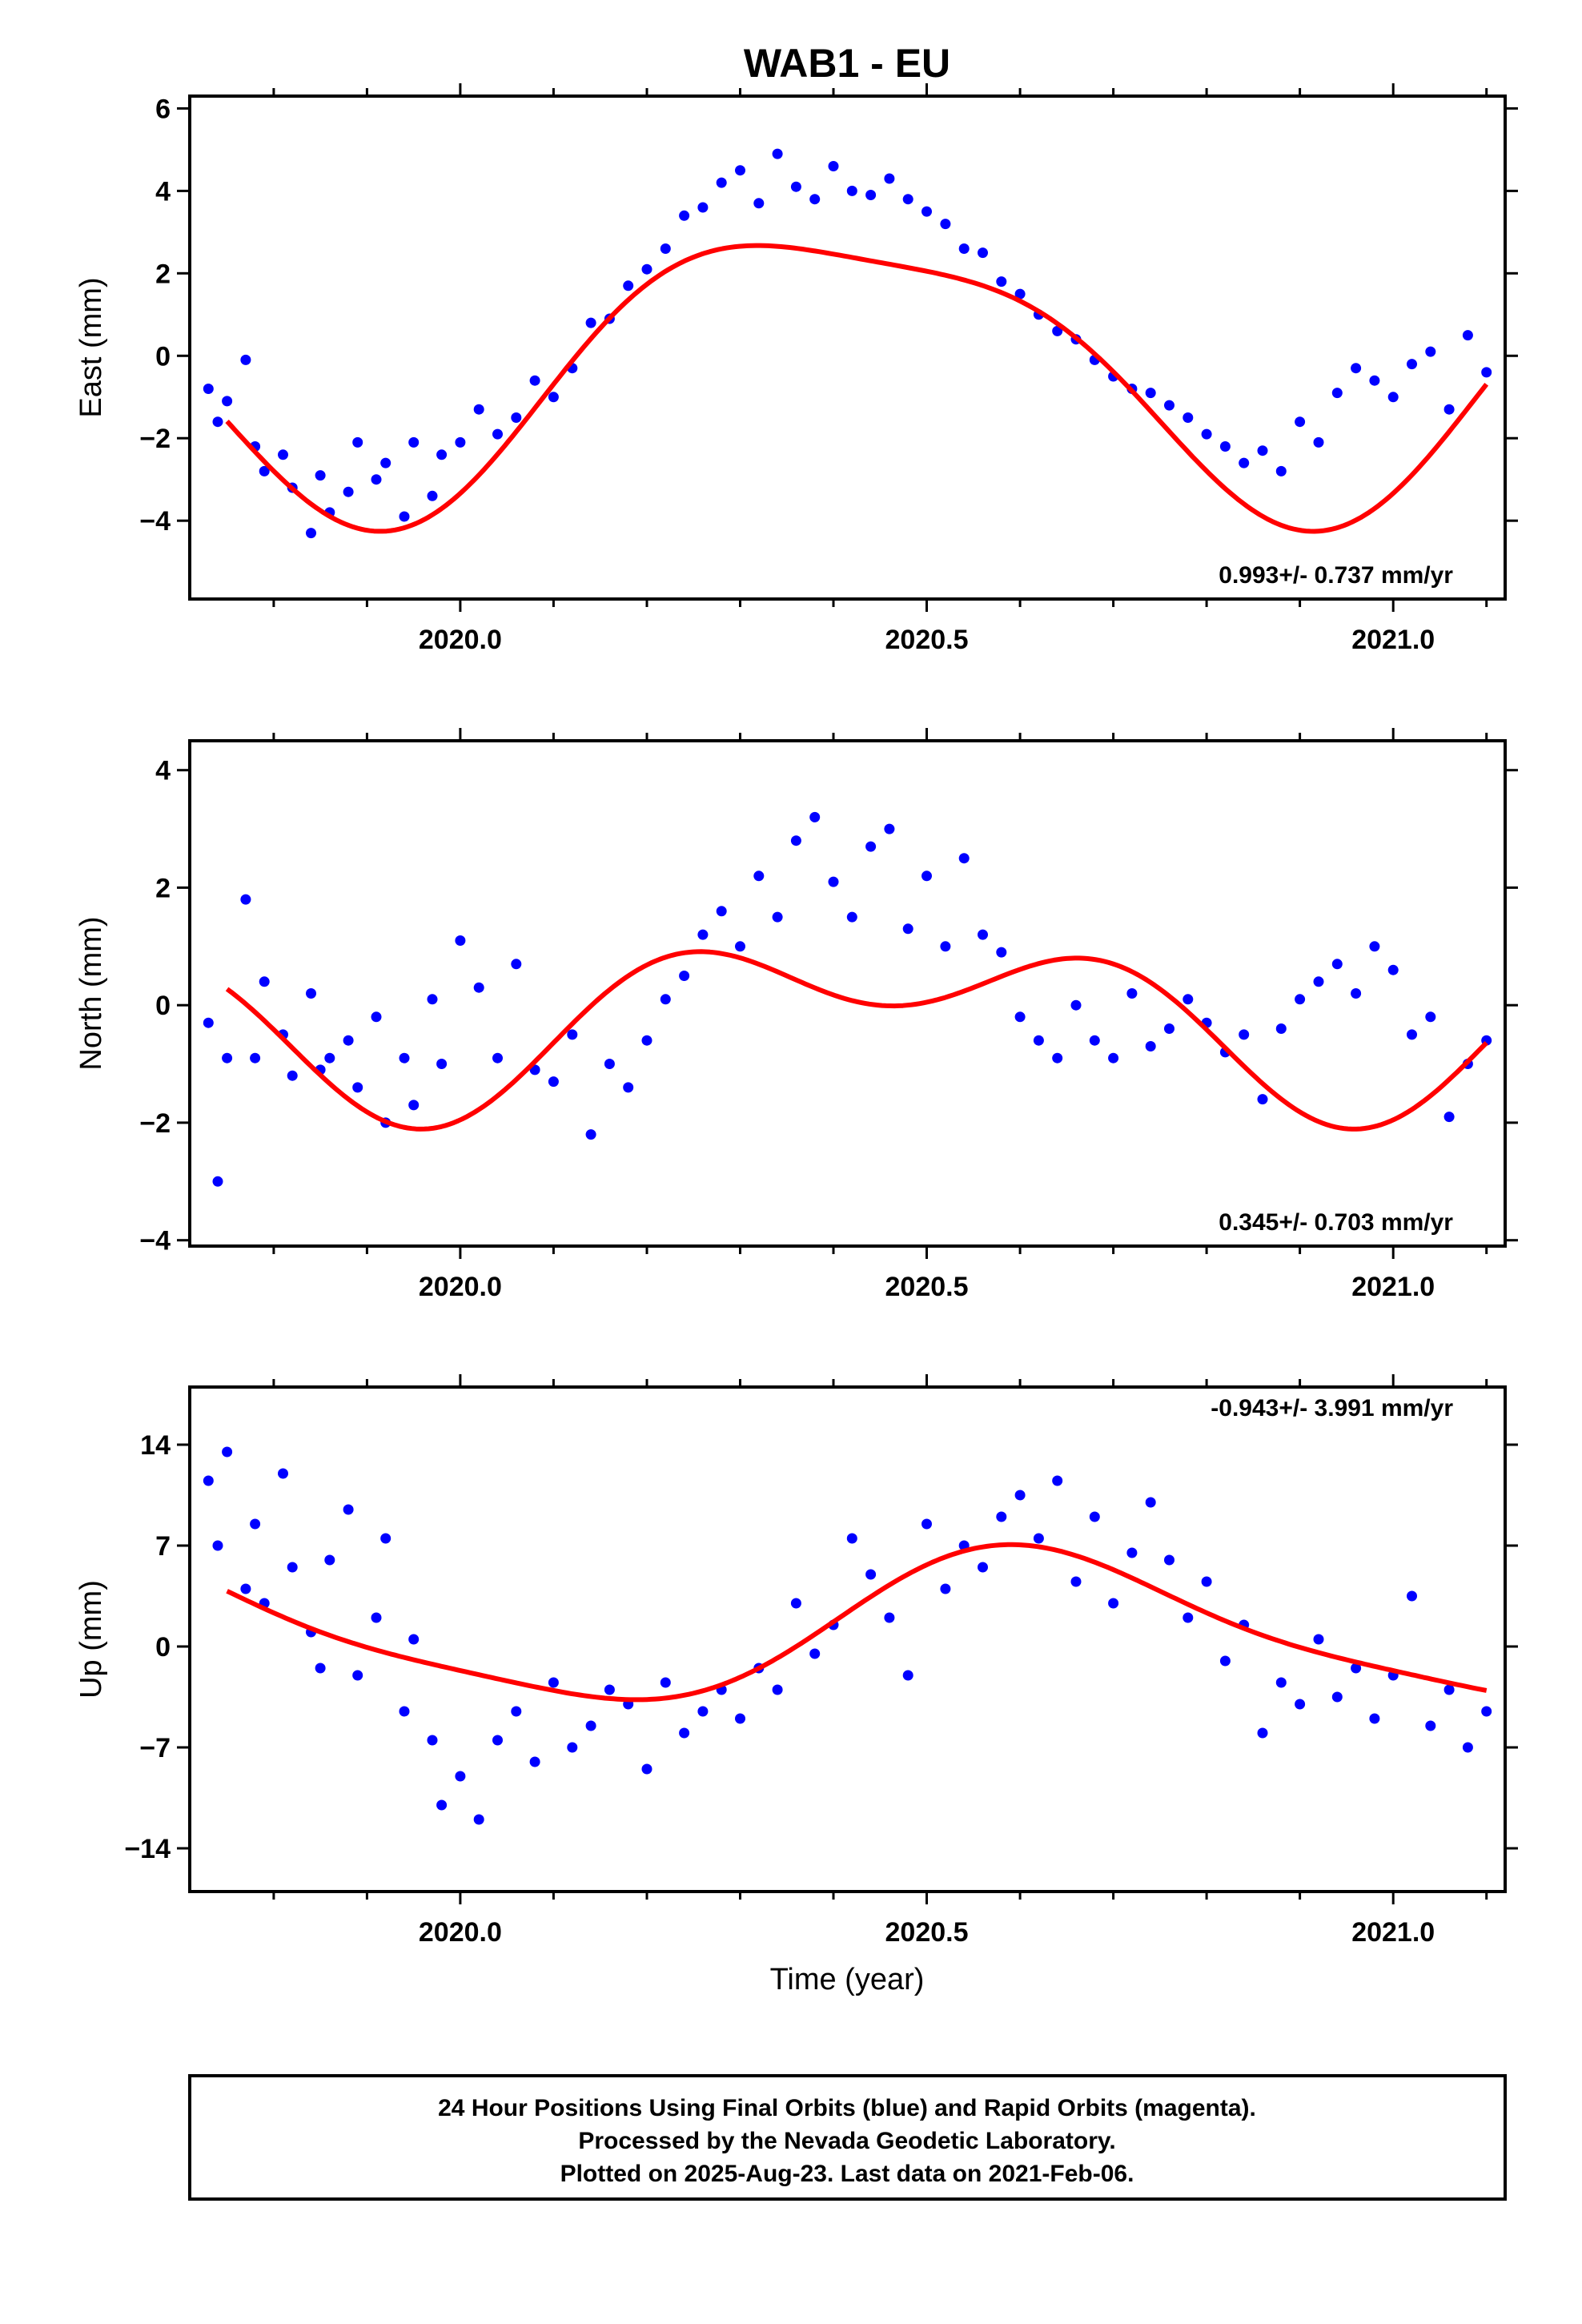 This screenshot has width=1582, height=2324. What do you see at coordinates (163, 191) in the screenshot?
I see `east-y-tick-label: 4` at bounding box center [163, 191].